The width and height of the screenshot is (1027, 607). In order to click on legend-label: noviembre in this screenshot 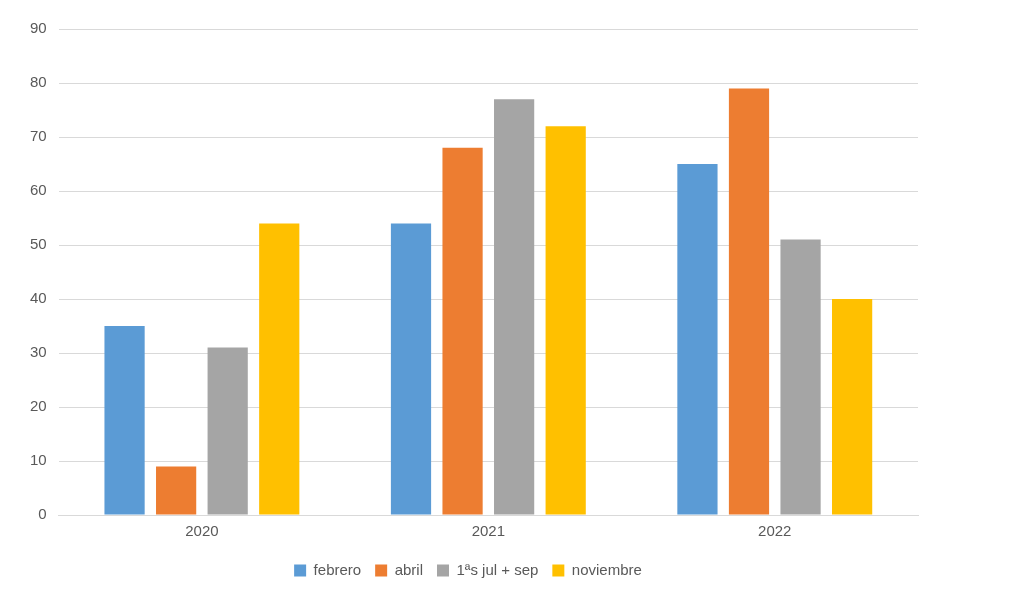, I will do `click(606, 569)`.